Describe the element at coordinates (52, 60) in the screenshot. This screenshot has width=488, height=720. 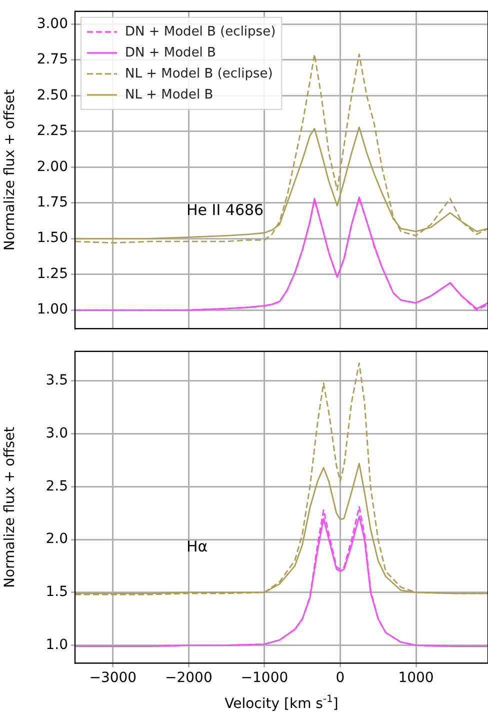
I see `y-tick-label: 2.75` at that location.